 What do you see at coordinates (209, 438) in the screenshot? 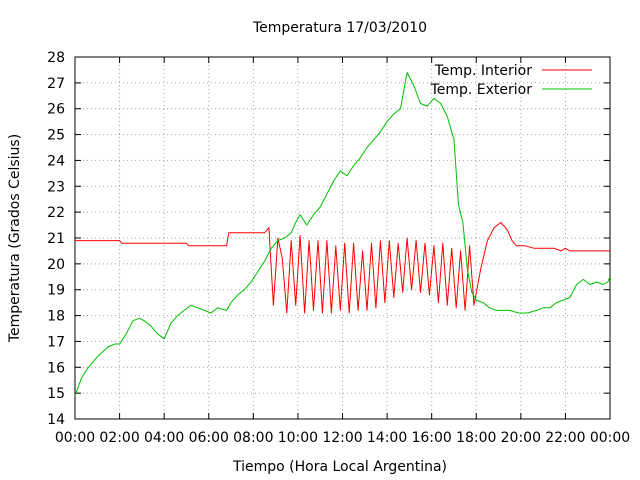
I see `x-tick-label: 06:00` at bounding box center [209, 438].